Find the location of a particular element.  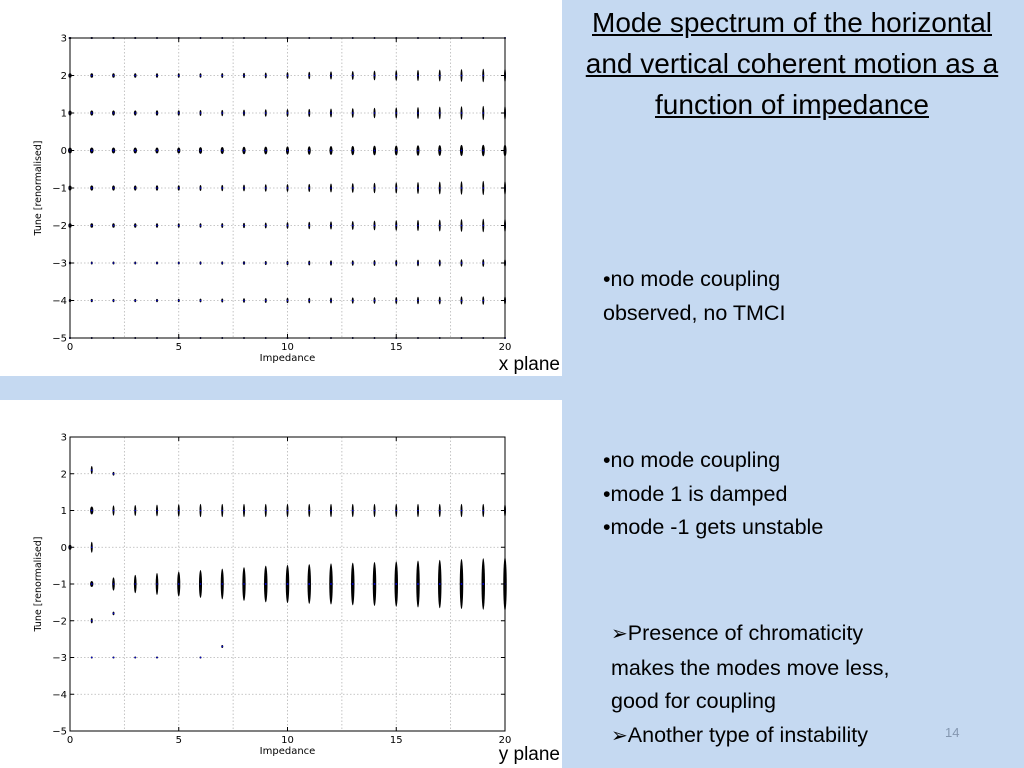

note-line: good for coupling is located at coordinates (693, 701).